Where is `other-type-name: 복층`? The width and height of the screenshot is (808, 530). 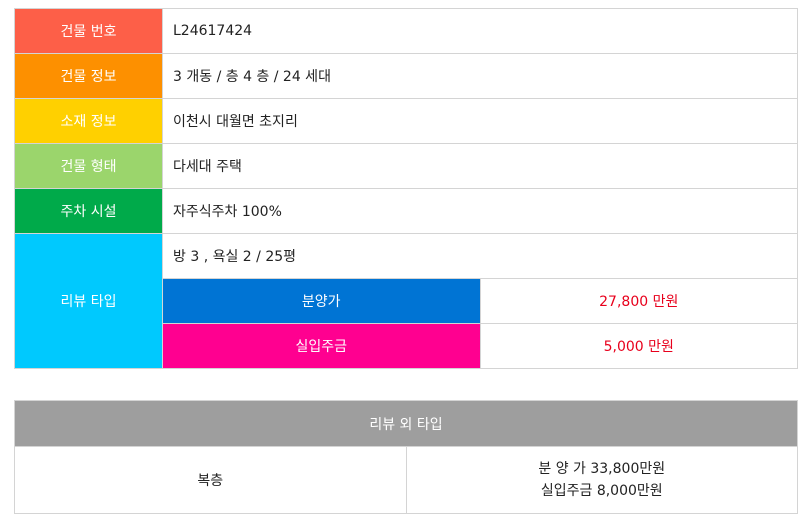
other-type-name: 복층 is located at coordinates (210, 480).